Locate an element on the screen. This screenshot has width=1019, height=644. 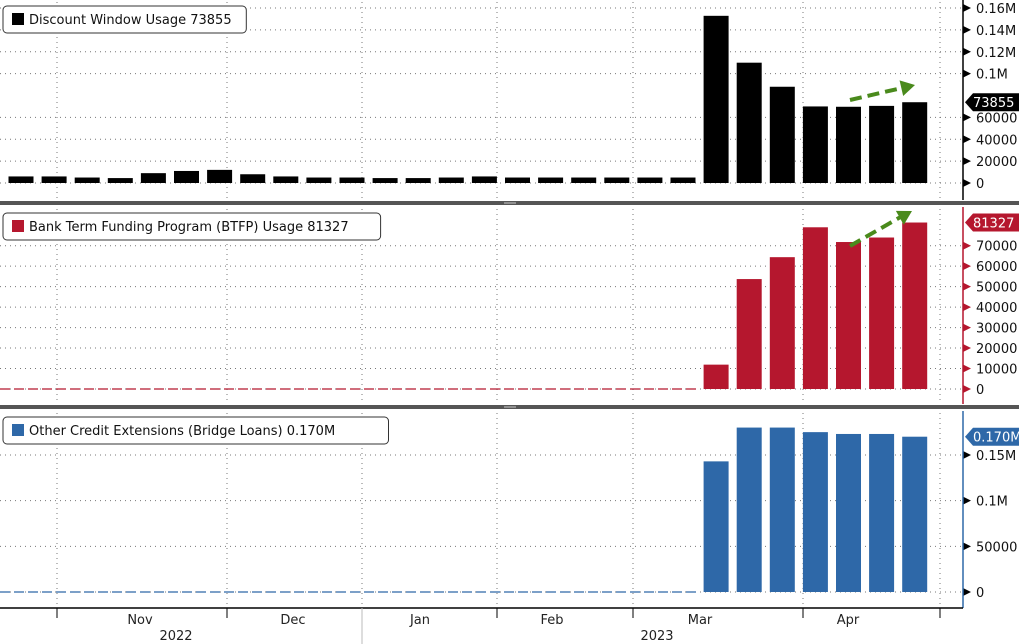
y-tick-label: 0.14M is located at coordinates (996, 31).